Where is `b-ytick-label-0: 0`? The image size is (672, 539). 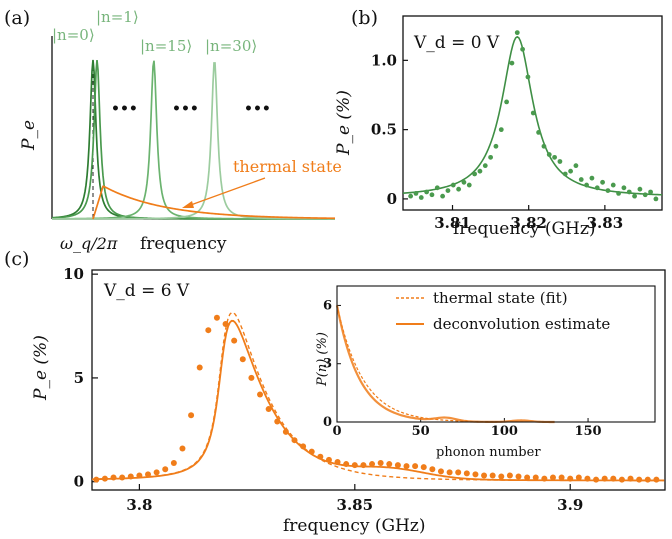
b-ytick-label-0: 0 is located at coordinates (392, 199).